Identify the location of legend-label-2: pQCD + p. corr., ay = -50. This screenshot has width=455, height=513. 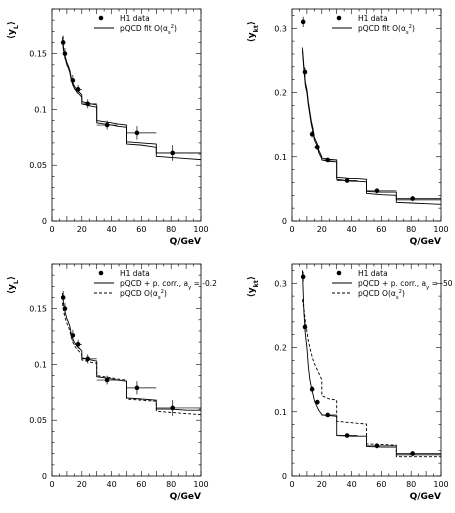
(405, 285).